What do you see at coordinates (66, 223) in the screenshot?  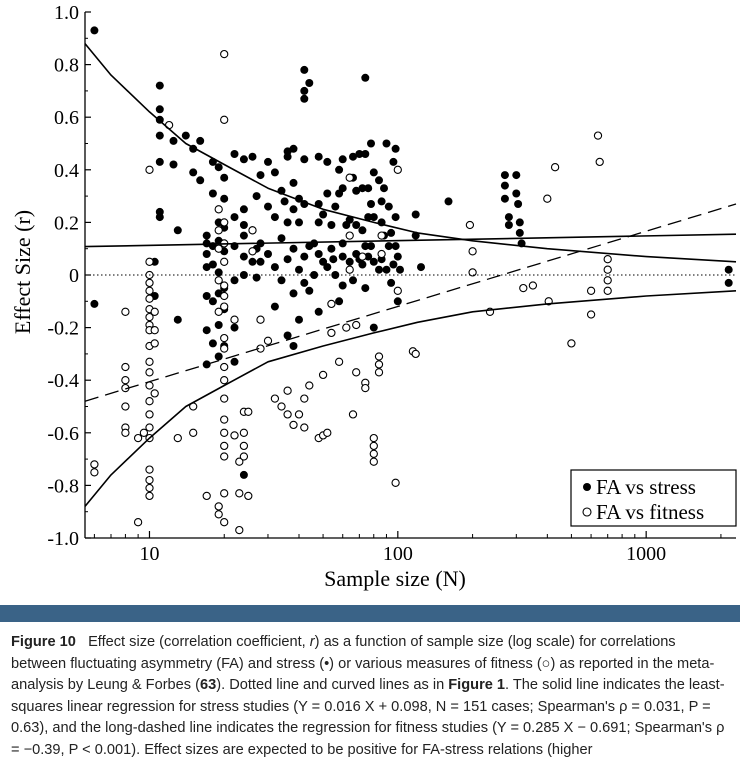 I see `y-tick-label: 0.2` at bounding box center [66, 223].